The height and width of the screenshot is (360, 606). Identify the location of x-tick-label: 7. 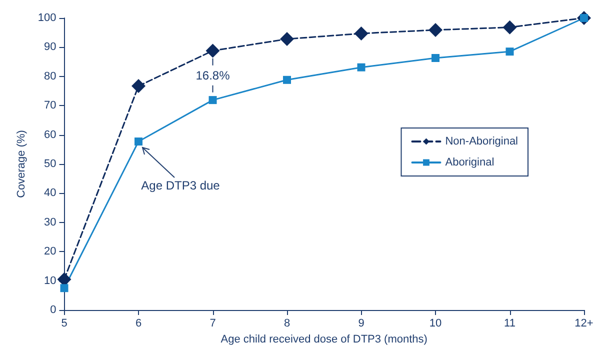
(213, 324).